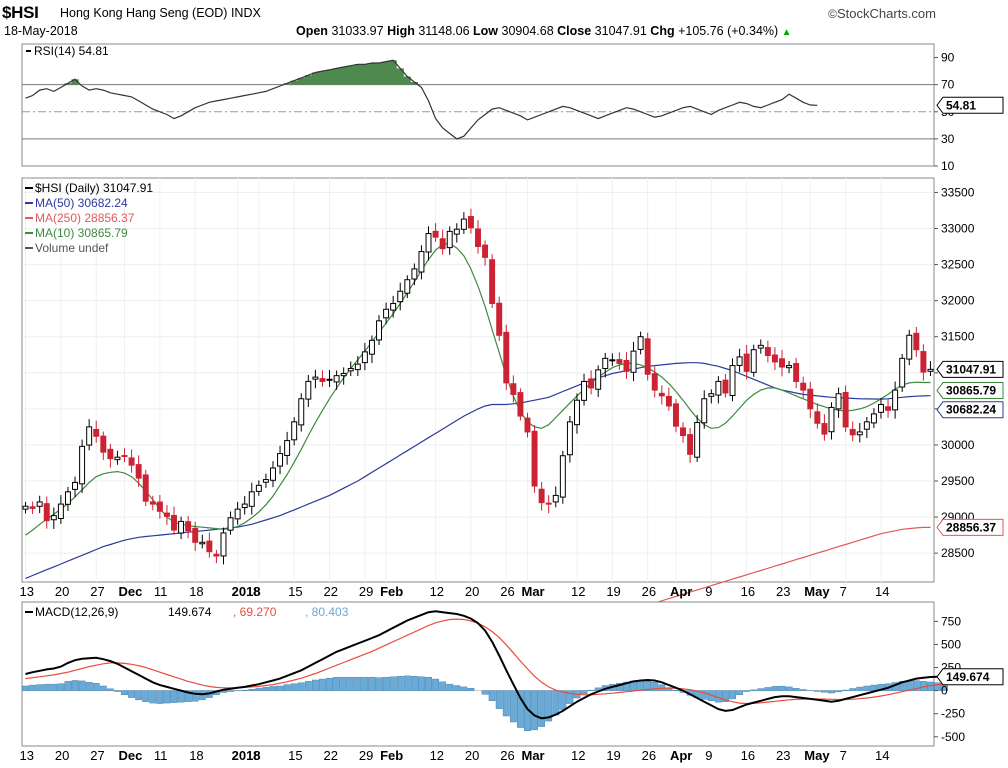 The image size is (1008, 768). I want to click on rsi-tick-label: 30, so click(948, 139).